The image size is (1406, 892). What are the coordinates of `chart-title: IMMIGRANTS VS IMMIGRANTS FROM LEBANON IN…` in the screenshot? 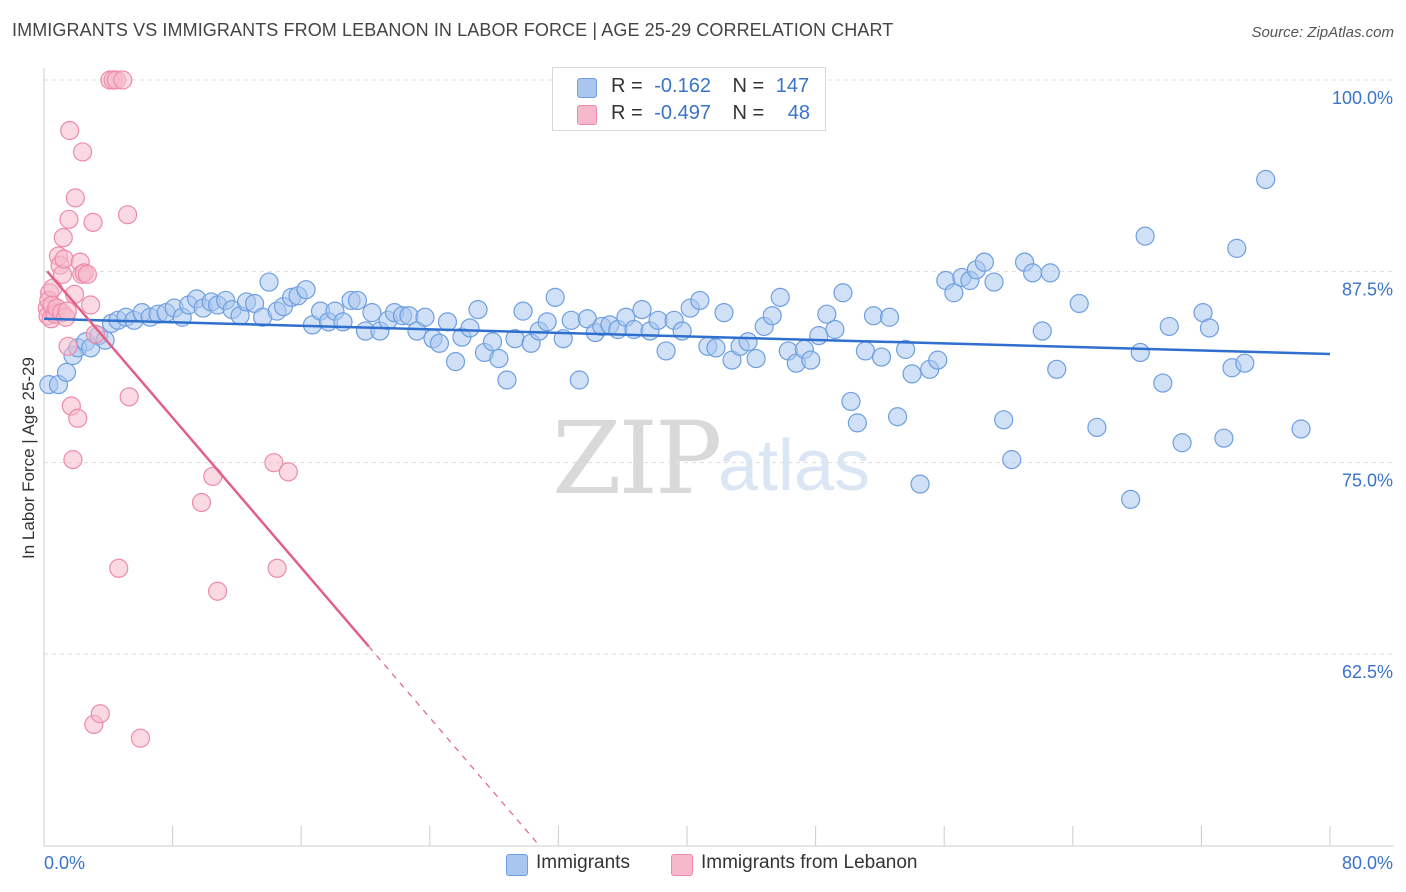 It's located at (453, 30).